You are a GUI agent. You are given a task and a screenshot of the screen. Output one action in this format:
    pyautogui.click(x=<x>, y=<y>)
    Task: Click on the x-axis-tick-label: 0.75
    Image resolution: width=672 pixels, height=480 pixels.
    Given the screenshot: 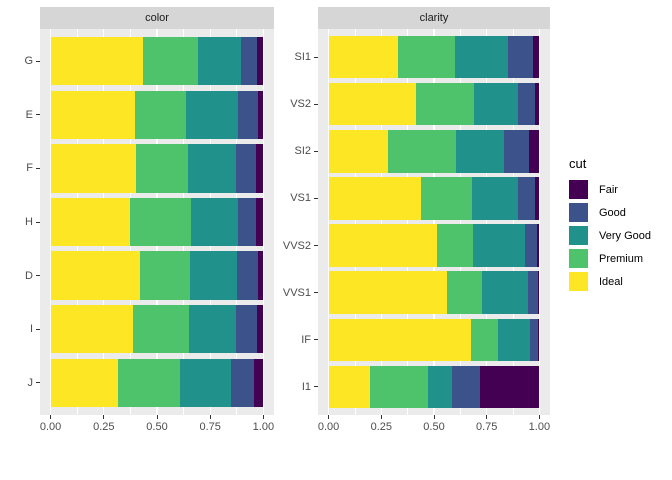 What is the action you would take?
    pyautogui.click(x=486, y=427)
    